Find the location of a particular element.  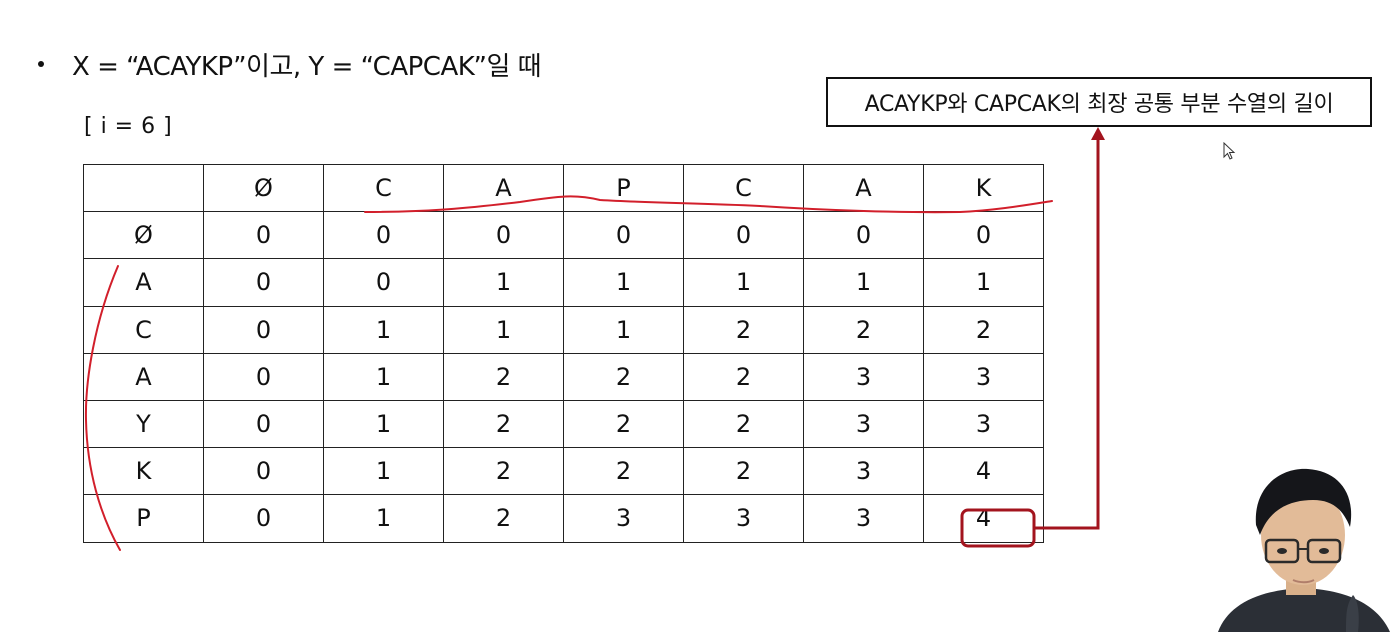

table-row: C 0 1 1 1 2 2 2 is located at coordinates (563, 329).